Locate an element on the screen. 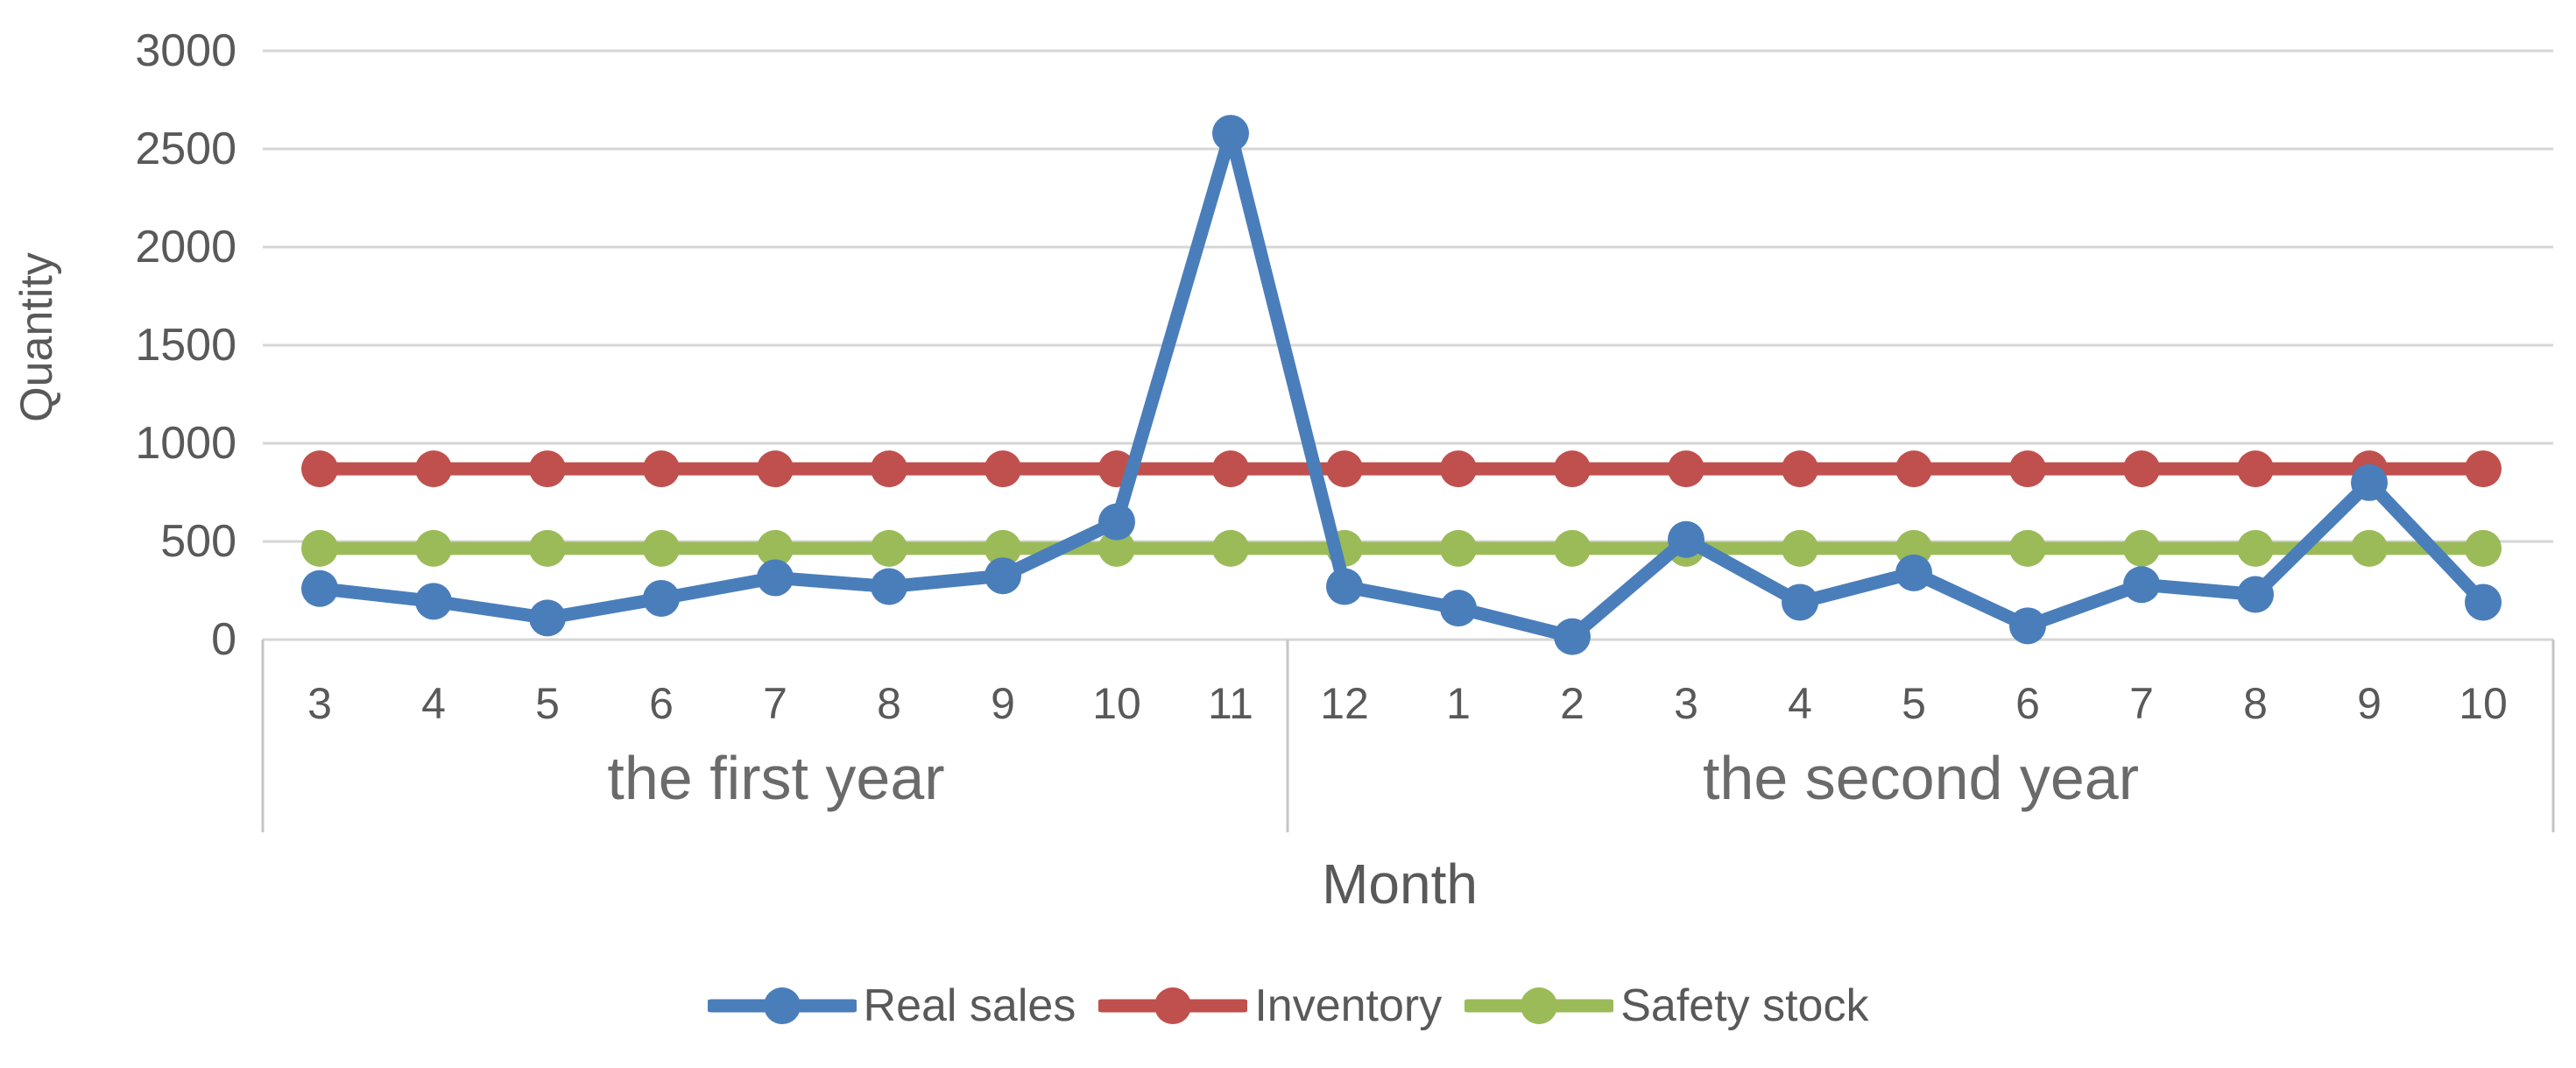 This screenshot has height=1068, width=2576. y-tick-label-1500: 1500 is located at coordinates (186, 345).